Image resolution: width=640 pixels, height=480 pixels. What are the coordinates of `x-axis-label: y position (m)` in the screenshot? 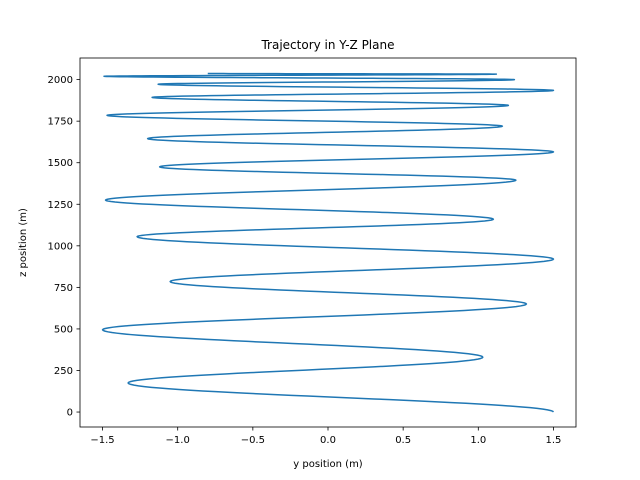 It's located at (328, 464).